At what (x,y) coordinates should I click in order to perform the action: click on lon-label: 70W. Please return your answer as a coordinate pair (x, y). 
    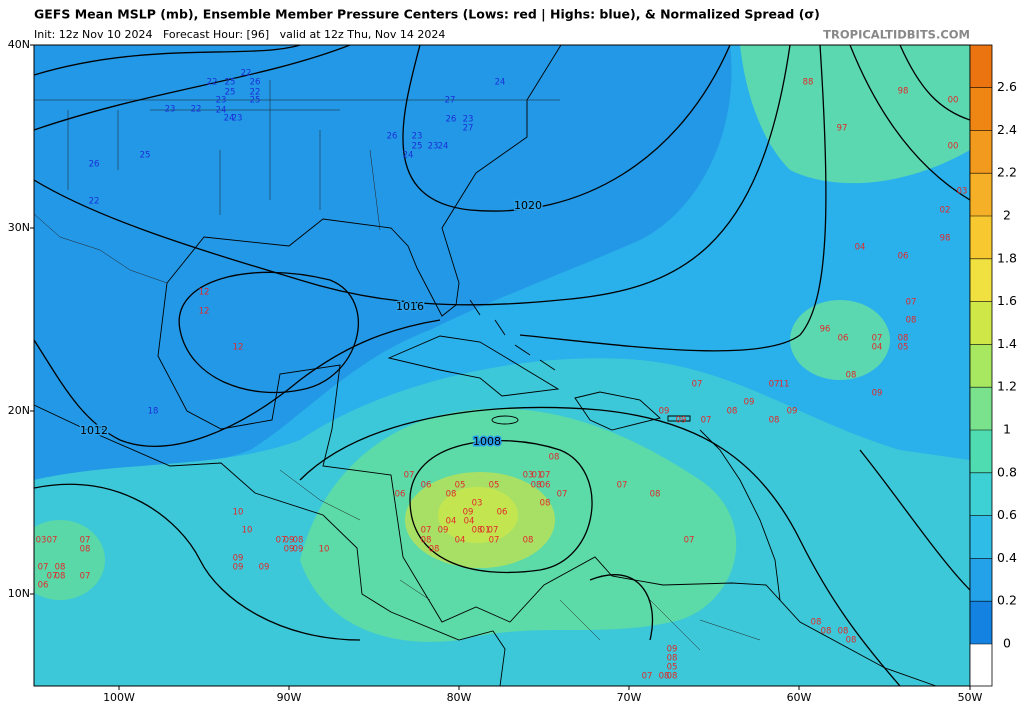
    Looking at the image, I should click on (629, 697).